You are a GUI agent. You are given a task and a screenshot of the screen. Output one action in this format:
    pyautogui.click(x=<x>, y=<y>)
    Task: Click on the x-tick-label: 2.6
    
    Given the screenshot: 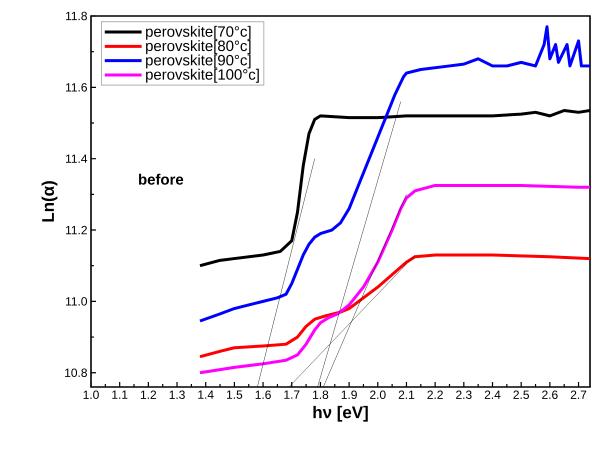 What is the action you would take?
    pyautogui.click(x=550, y=394)
    